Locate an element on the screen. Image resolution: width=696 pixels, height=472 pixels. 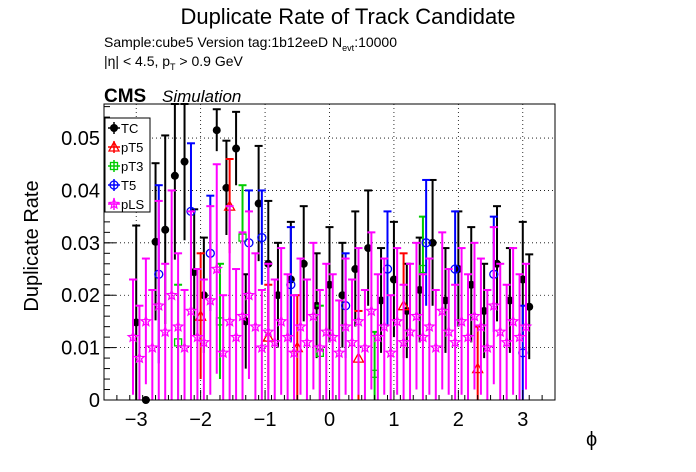
legend-marker-pLS is located at coordinates (114, 203).